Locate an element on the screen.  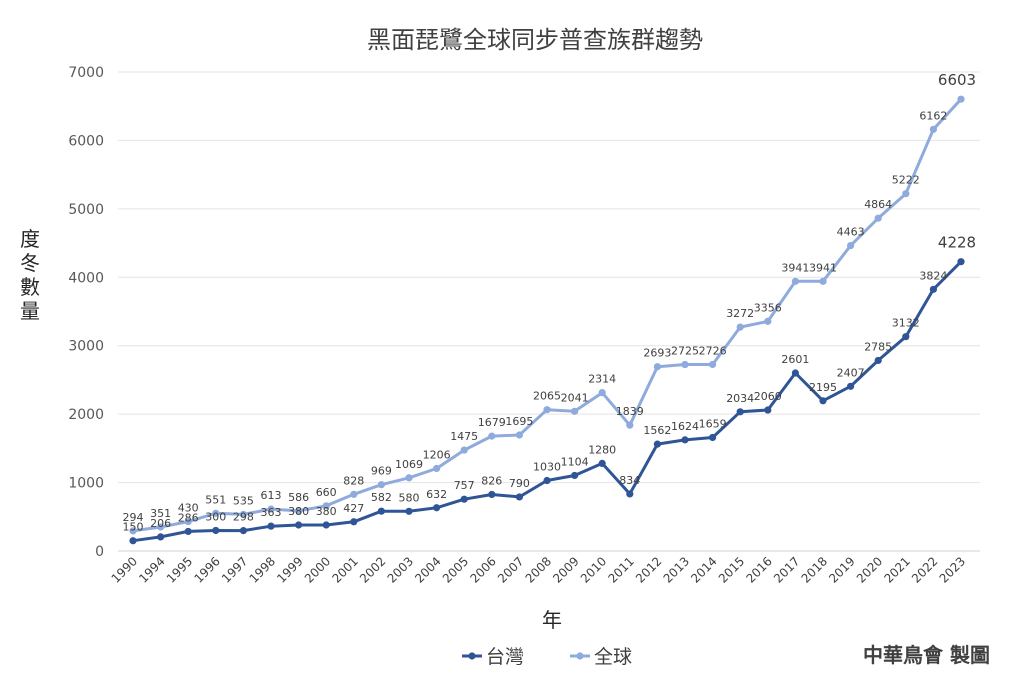
data-label: 2034 is located at coordinates (740, 398).